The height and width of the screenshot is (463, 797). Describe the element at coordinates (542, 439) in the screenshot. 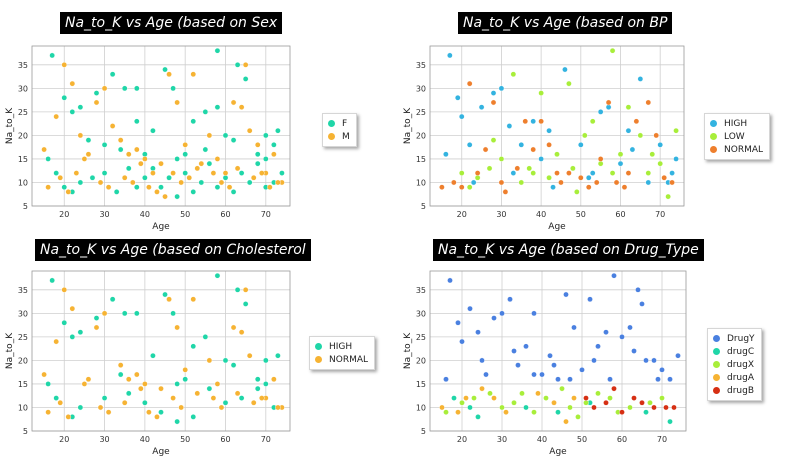

I see `x-tick-label: 40` at that location.